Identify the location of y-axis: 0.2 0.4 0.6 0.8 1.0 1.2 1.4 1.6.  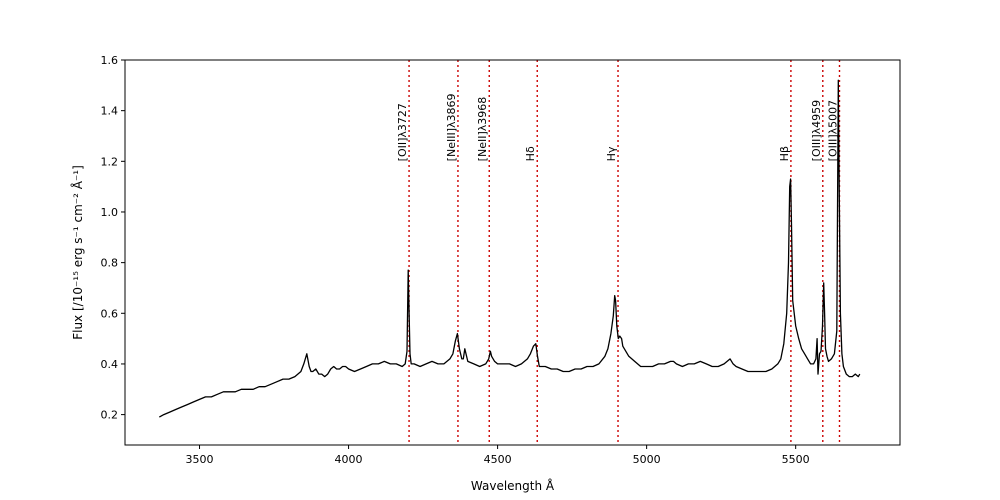
(113, 238).